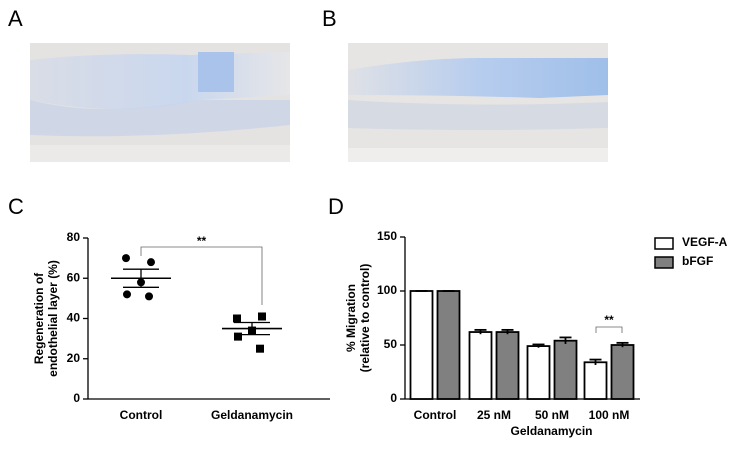  I want to click on x-tick-label: 100 nM, so click(609, 415).